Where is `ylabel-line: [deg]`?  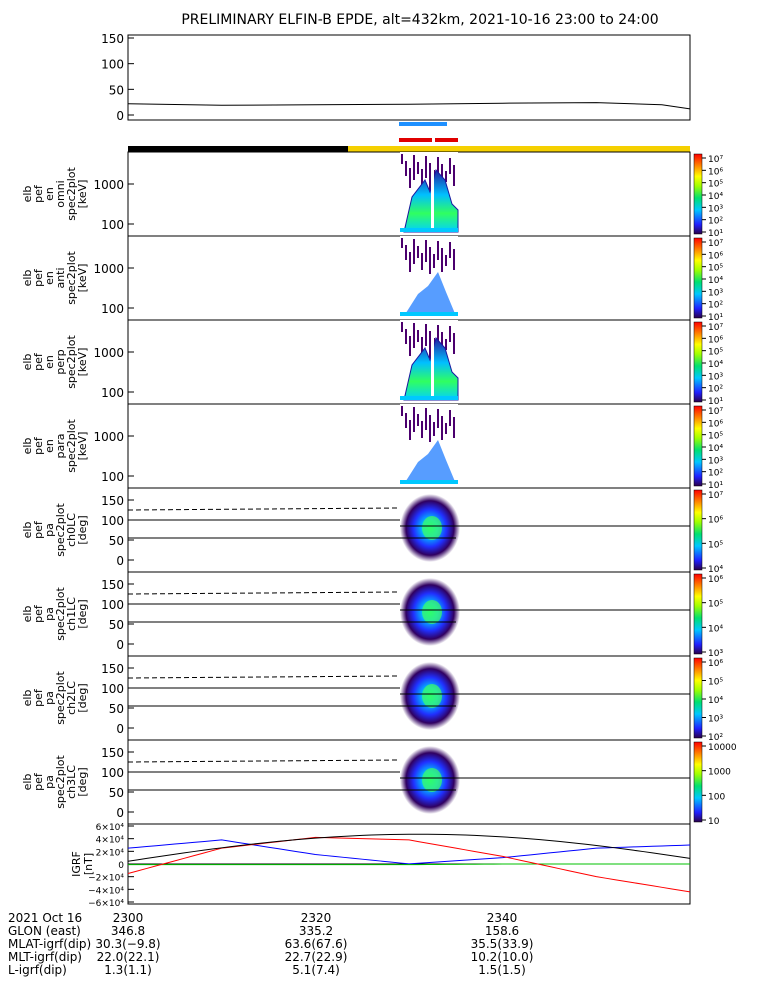 ylabel-line: [deg] is located at coordinates (82, 613).